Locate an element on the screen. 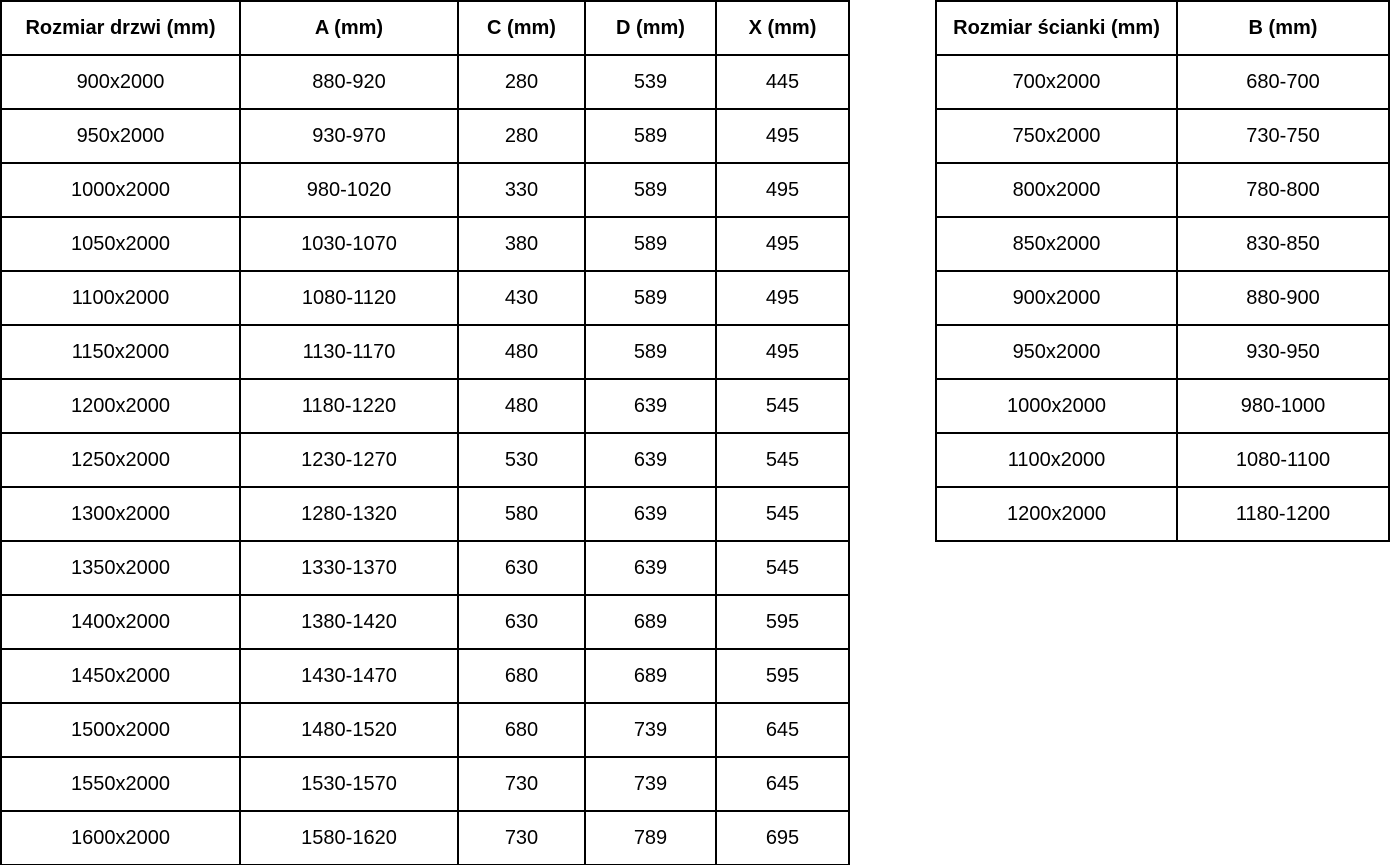 Image resolution: width=1390 pixels, height=865 pixels. table-row: 1000x2000 980-1020 330 589 495 is located at coordinates (425, 190).